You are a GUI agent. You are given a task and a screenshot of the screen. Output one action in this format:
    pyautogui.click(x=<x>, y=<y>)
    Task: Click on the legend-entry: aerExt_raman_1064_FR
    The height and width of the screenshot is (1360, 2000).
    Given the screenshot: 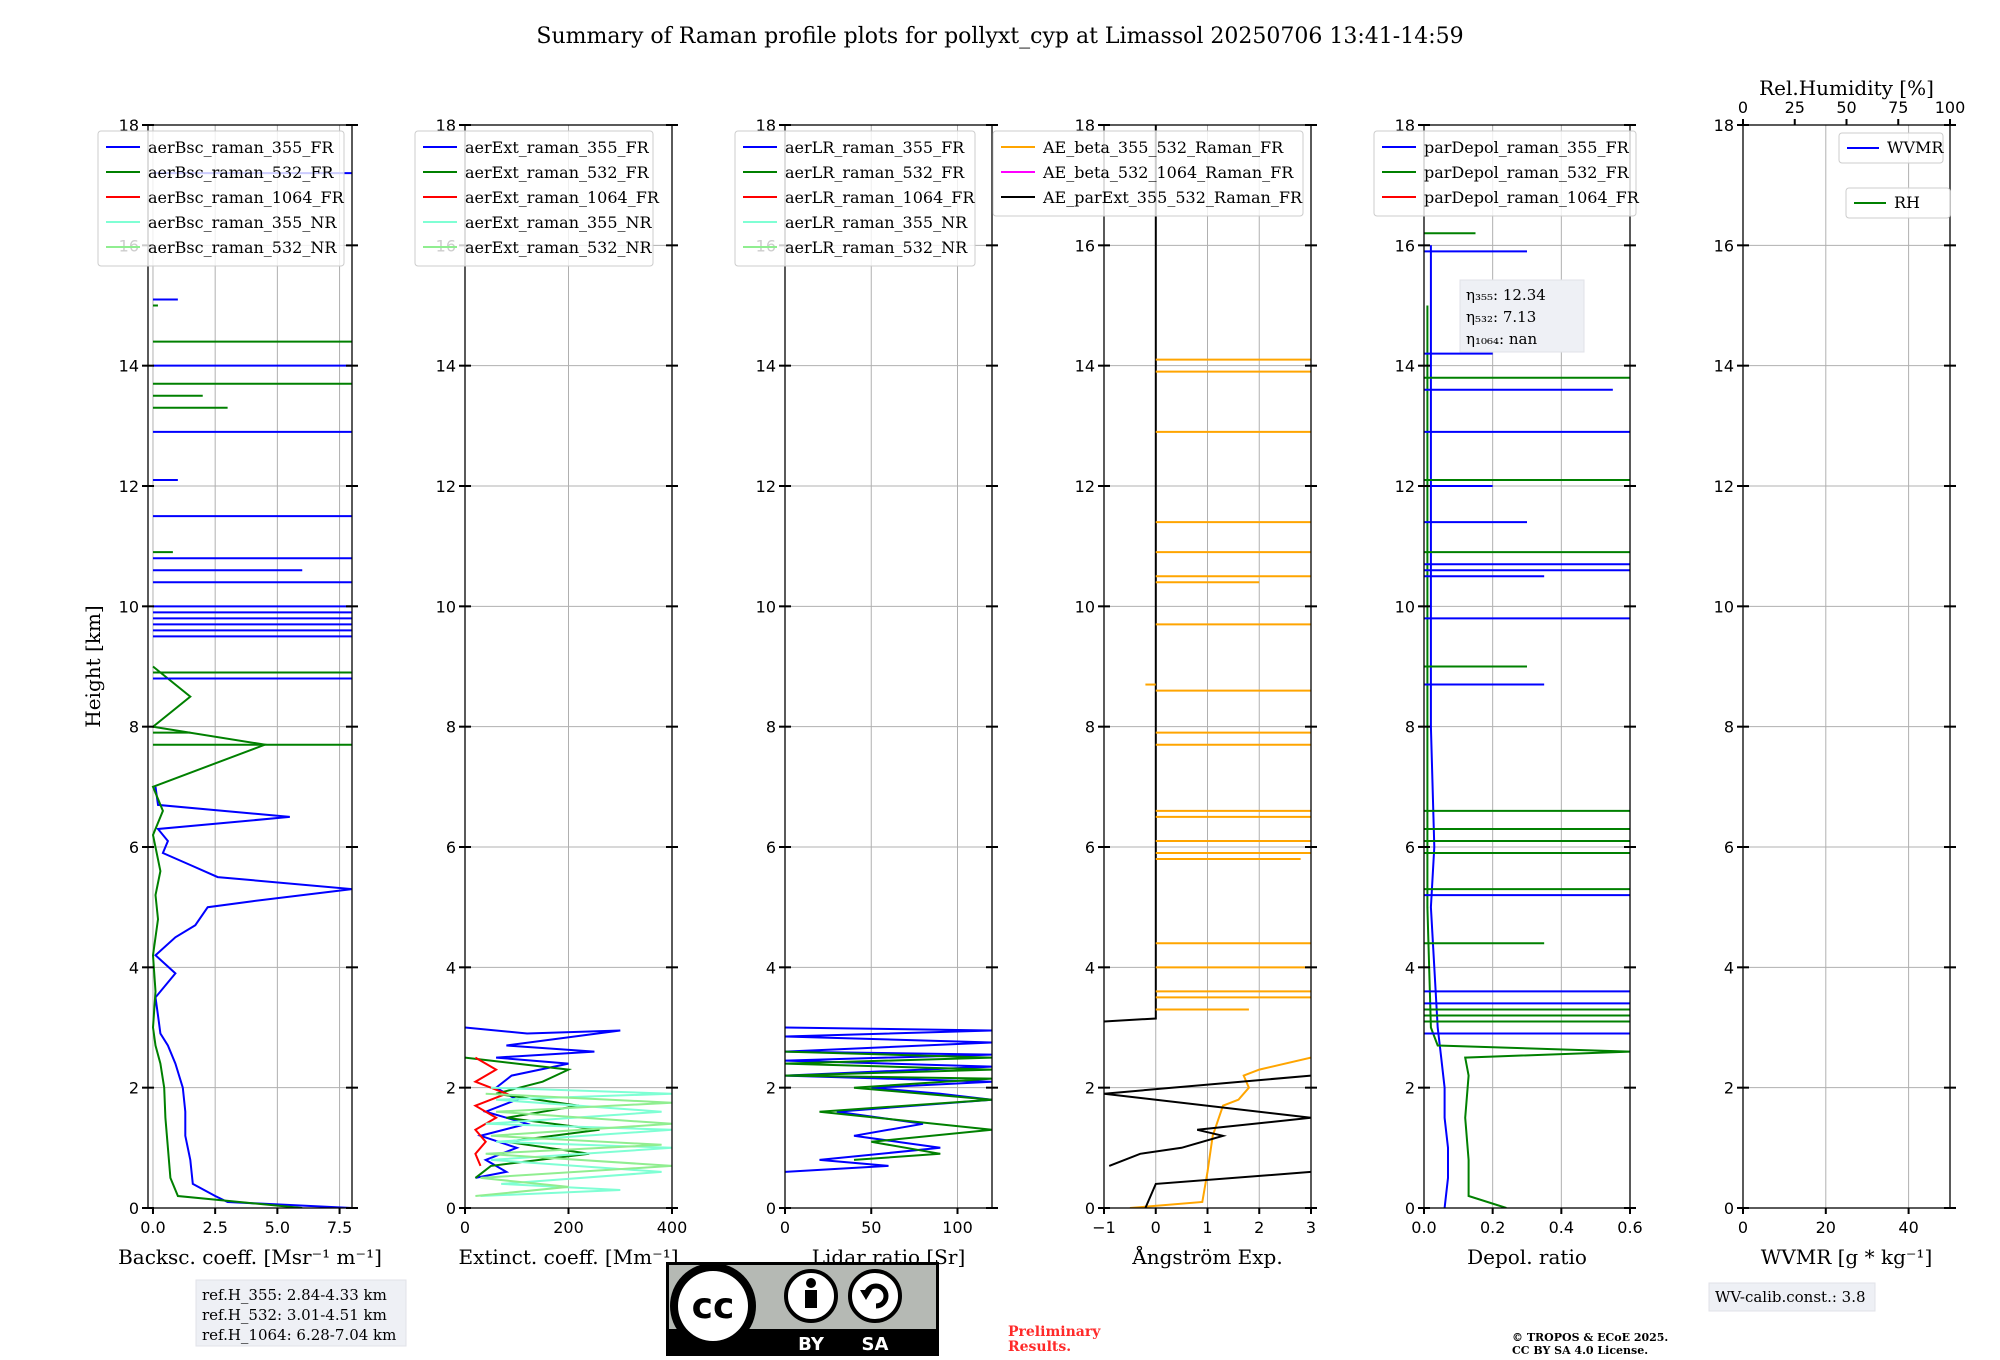 What is the action you would take?
    pyautogui.click(x=562, y=197)
    